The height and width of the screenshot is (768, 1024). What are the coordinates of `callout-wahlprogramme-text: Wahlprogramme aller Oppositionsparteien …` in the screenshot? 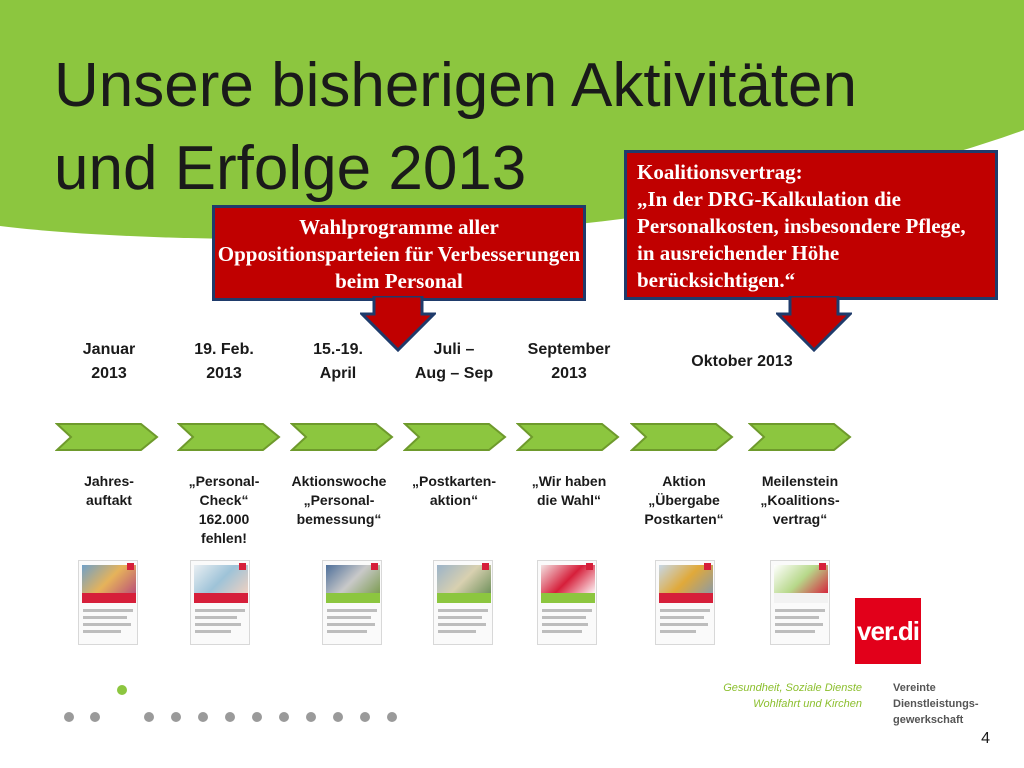 It's located at (399, 254).